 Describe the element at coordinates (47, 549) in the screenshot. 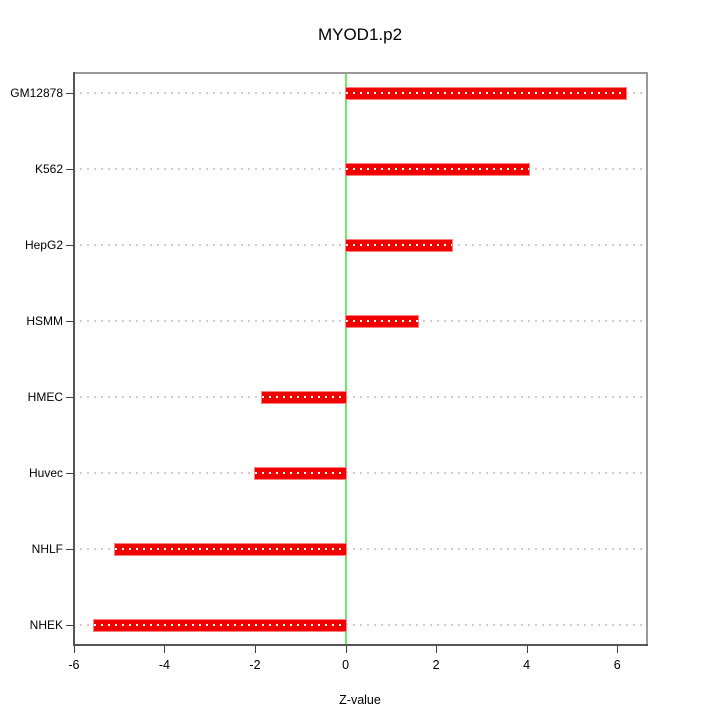

I see `y-label-nhlf: NHLF` at that location.